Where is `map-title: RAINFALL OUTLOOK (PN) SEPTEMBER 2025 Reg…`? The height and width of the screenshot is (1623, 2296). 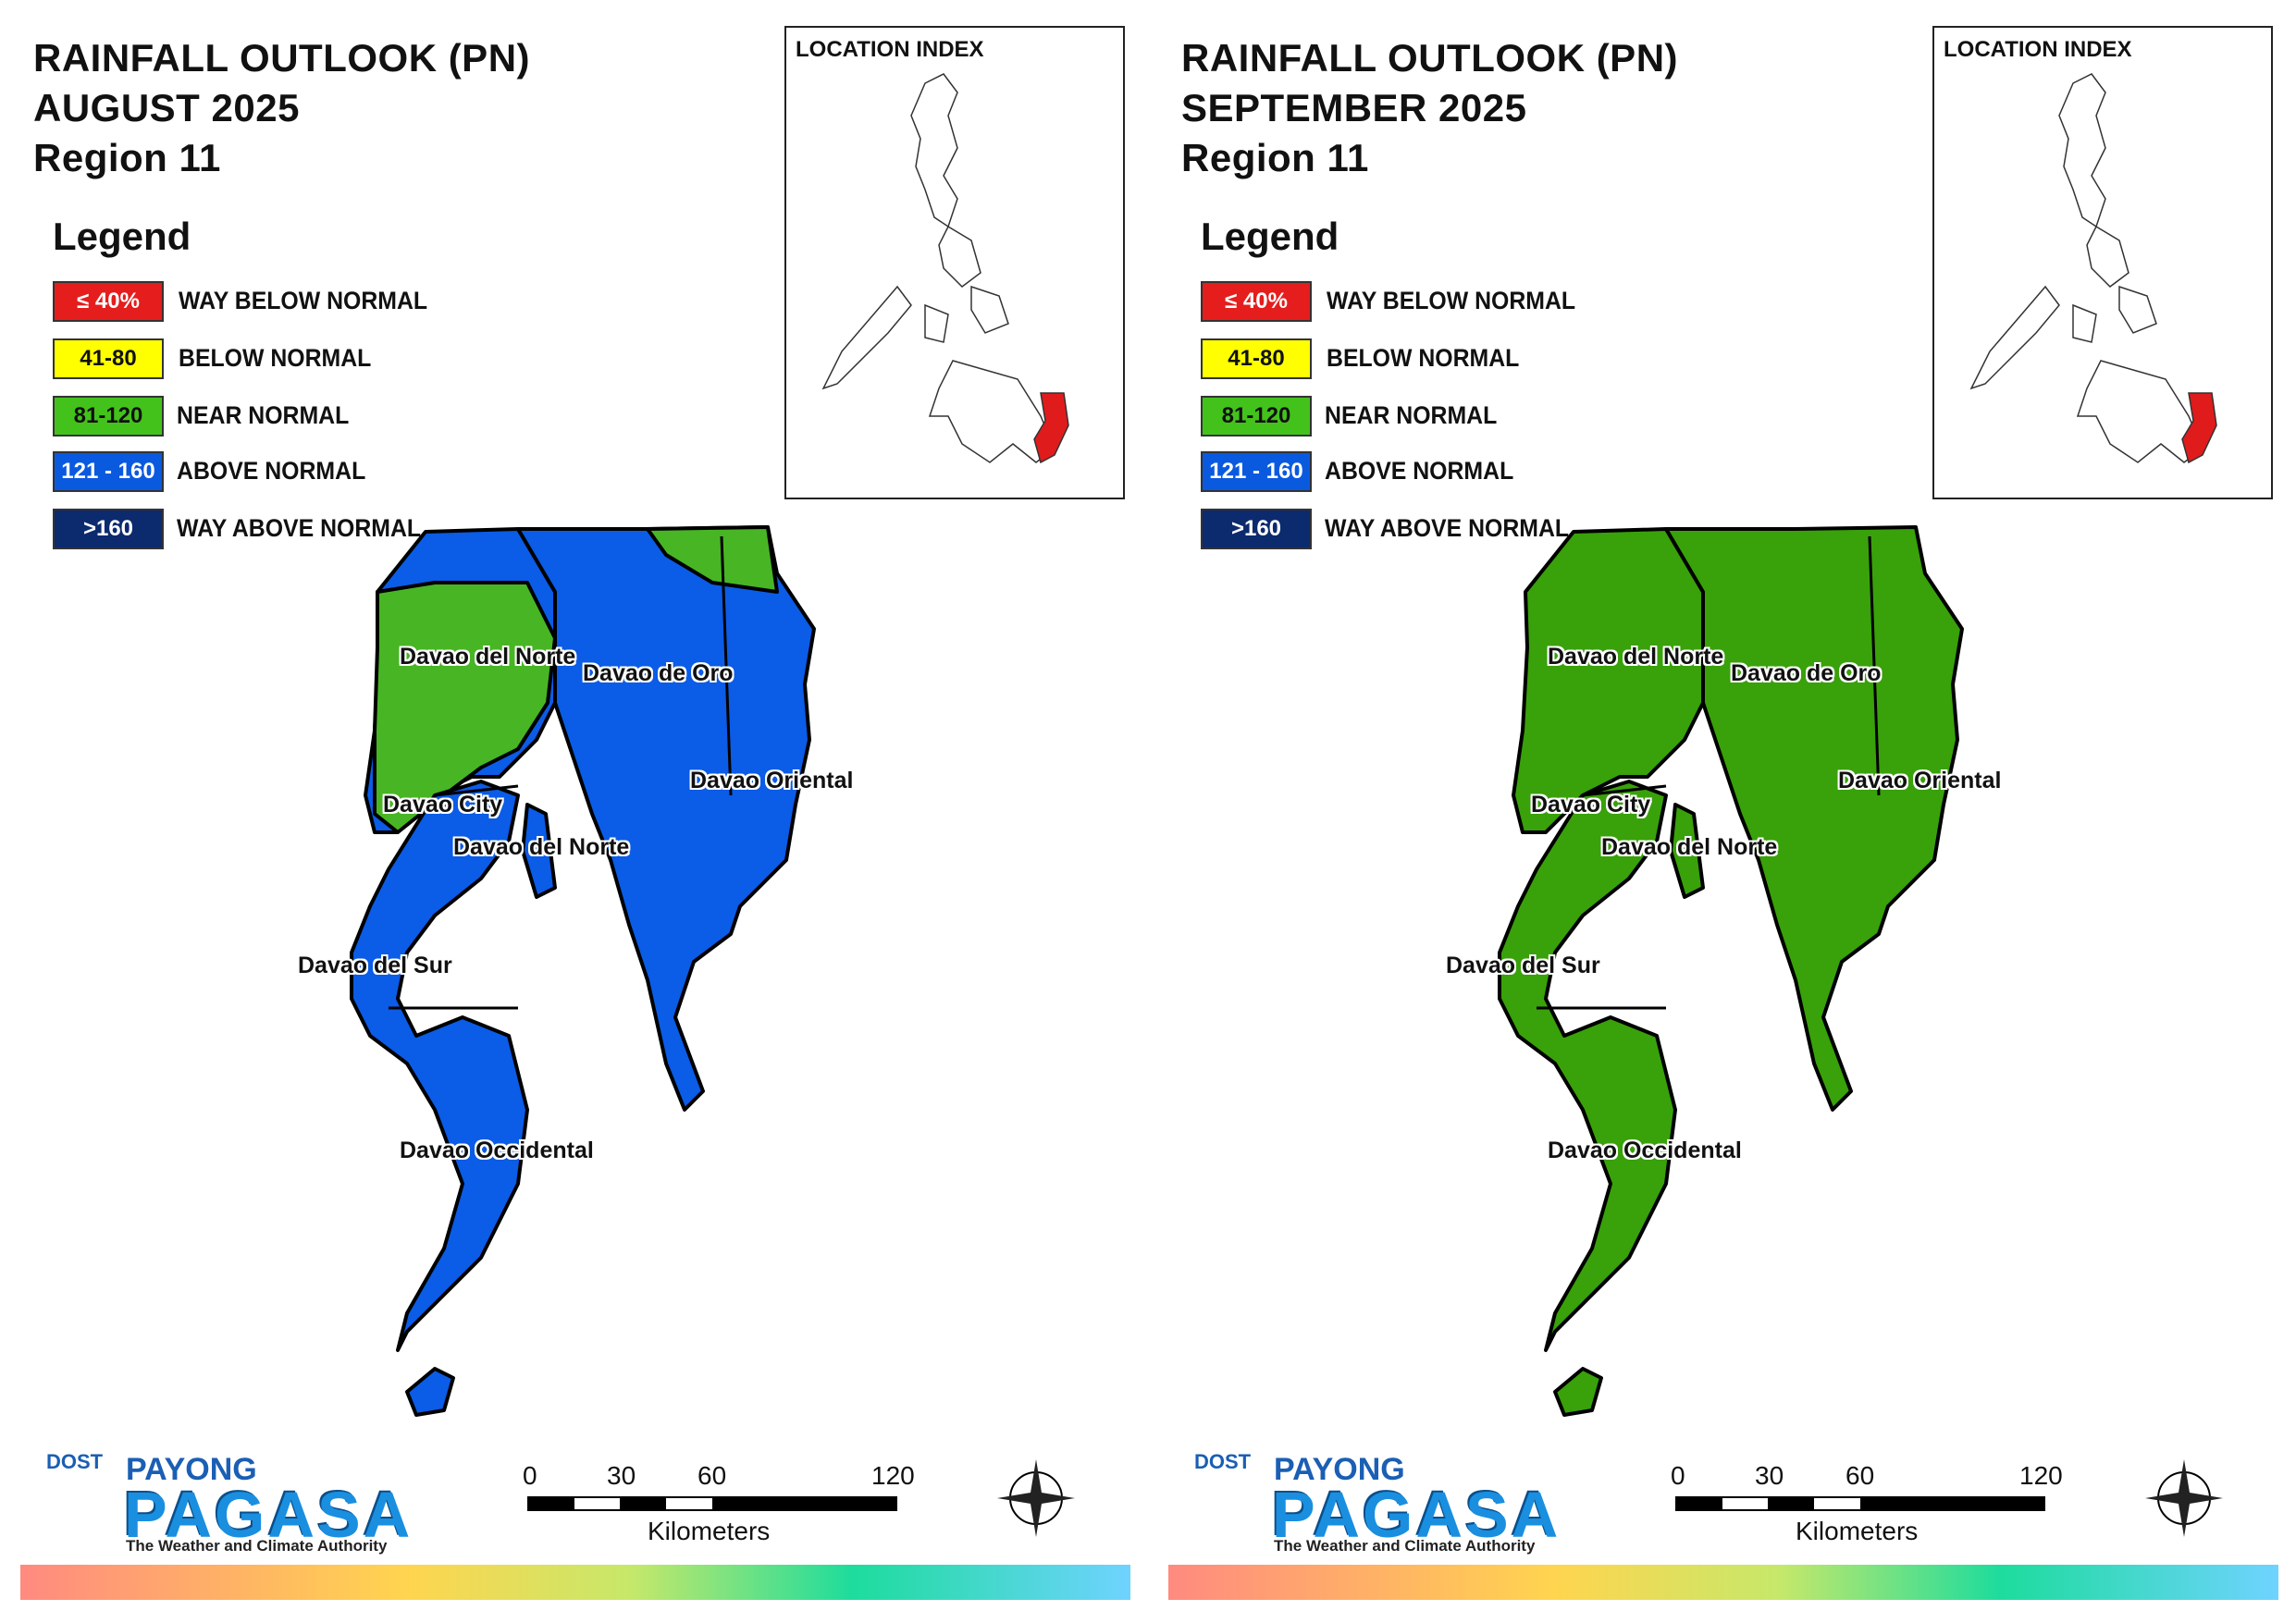 map-title: RAINFALL OUTLOOK (PN) SEPTEMBER 2025 Reg… is located at coordinates (1429, 108).